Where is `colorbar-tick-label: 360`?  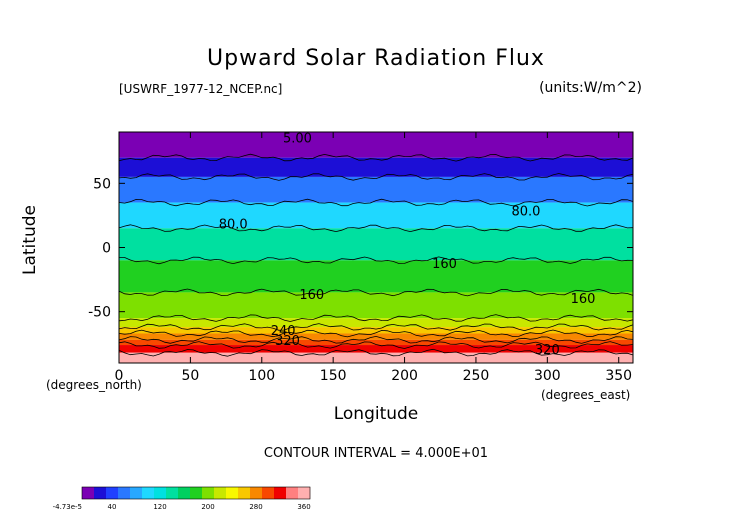 colorbar-tick-label: 360 is located at coordinates (303, 507).